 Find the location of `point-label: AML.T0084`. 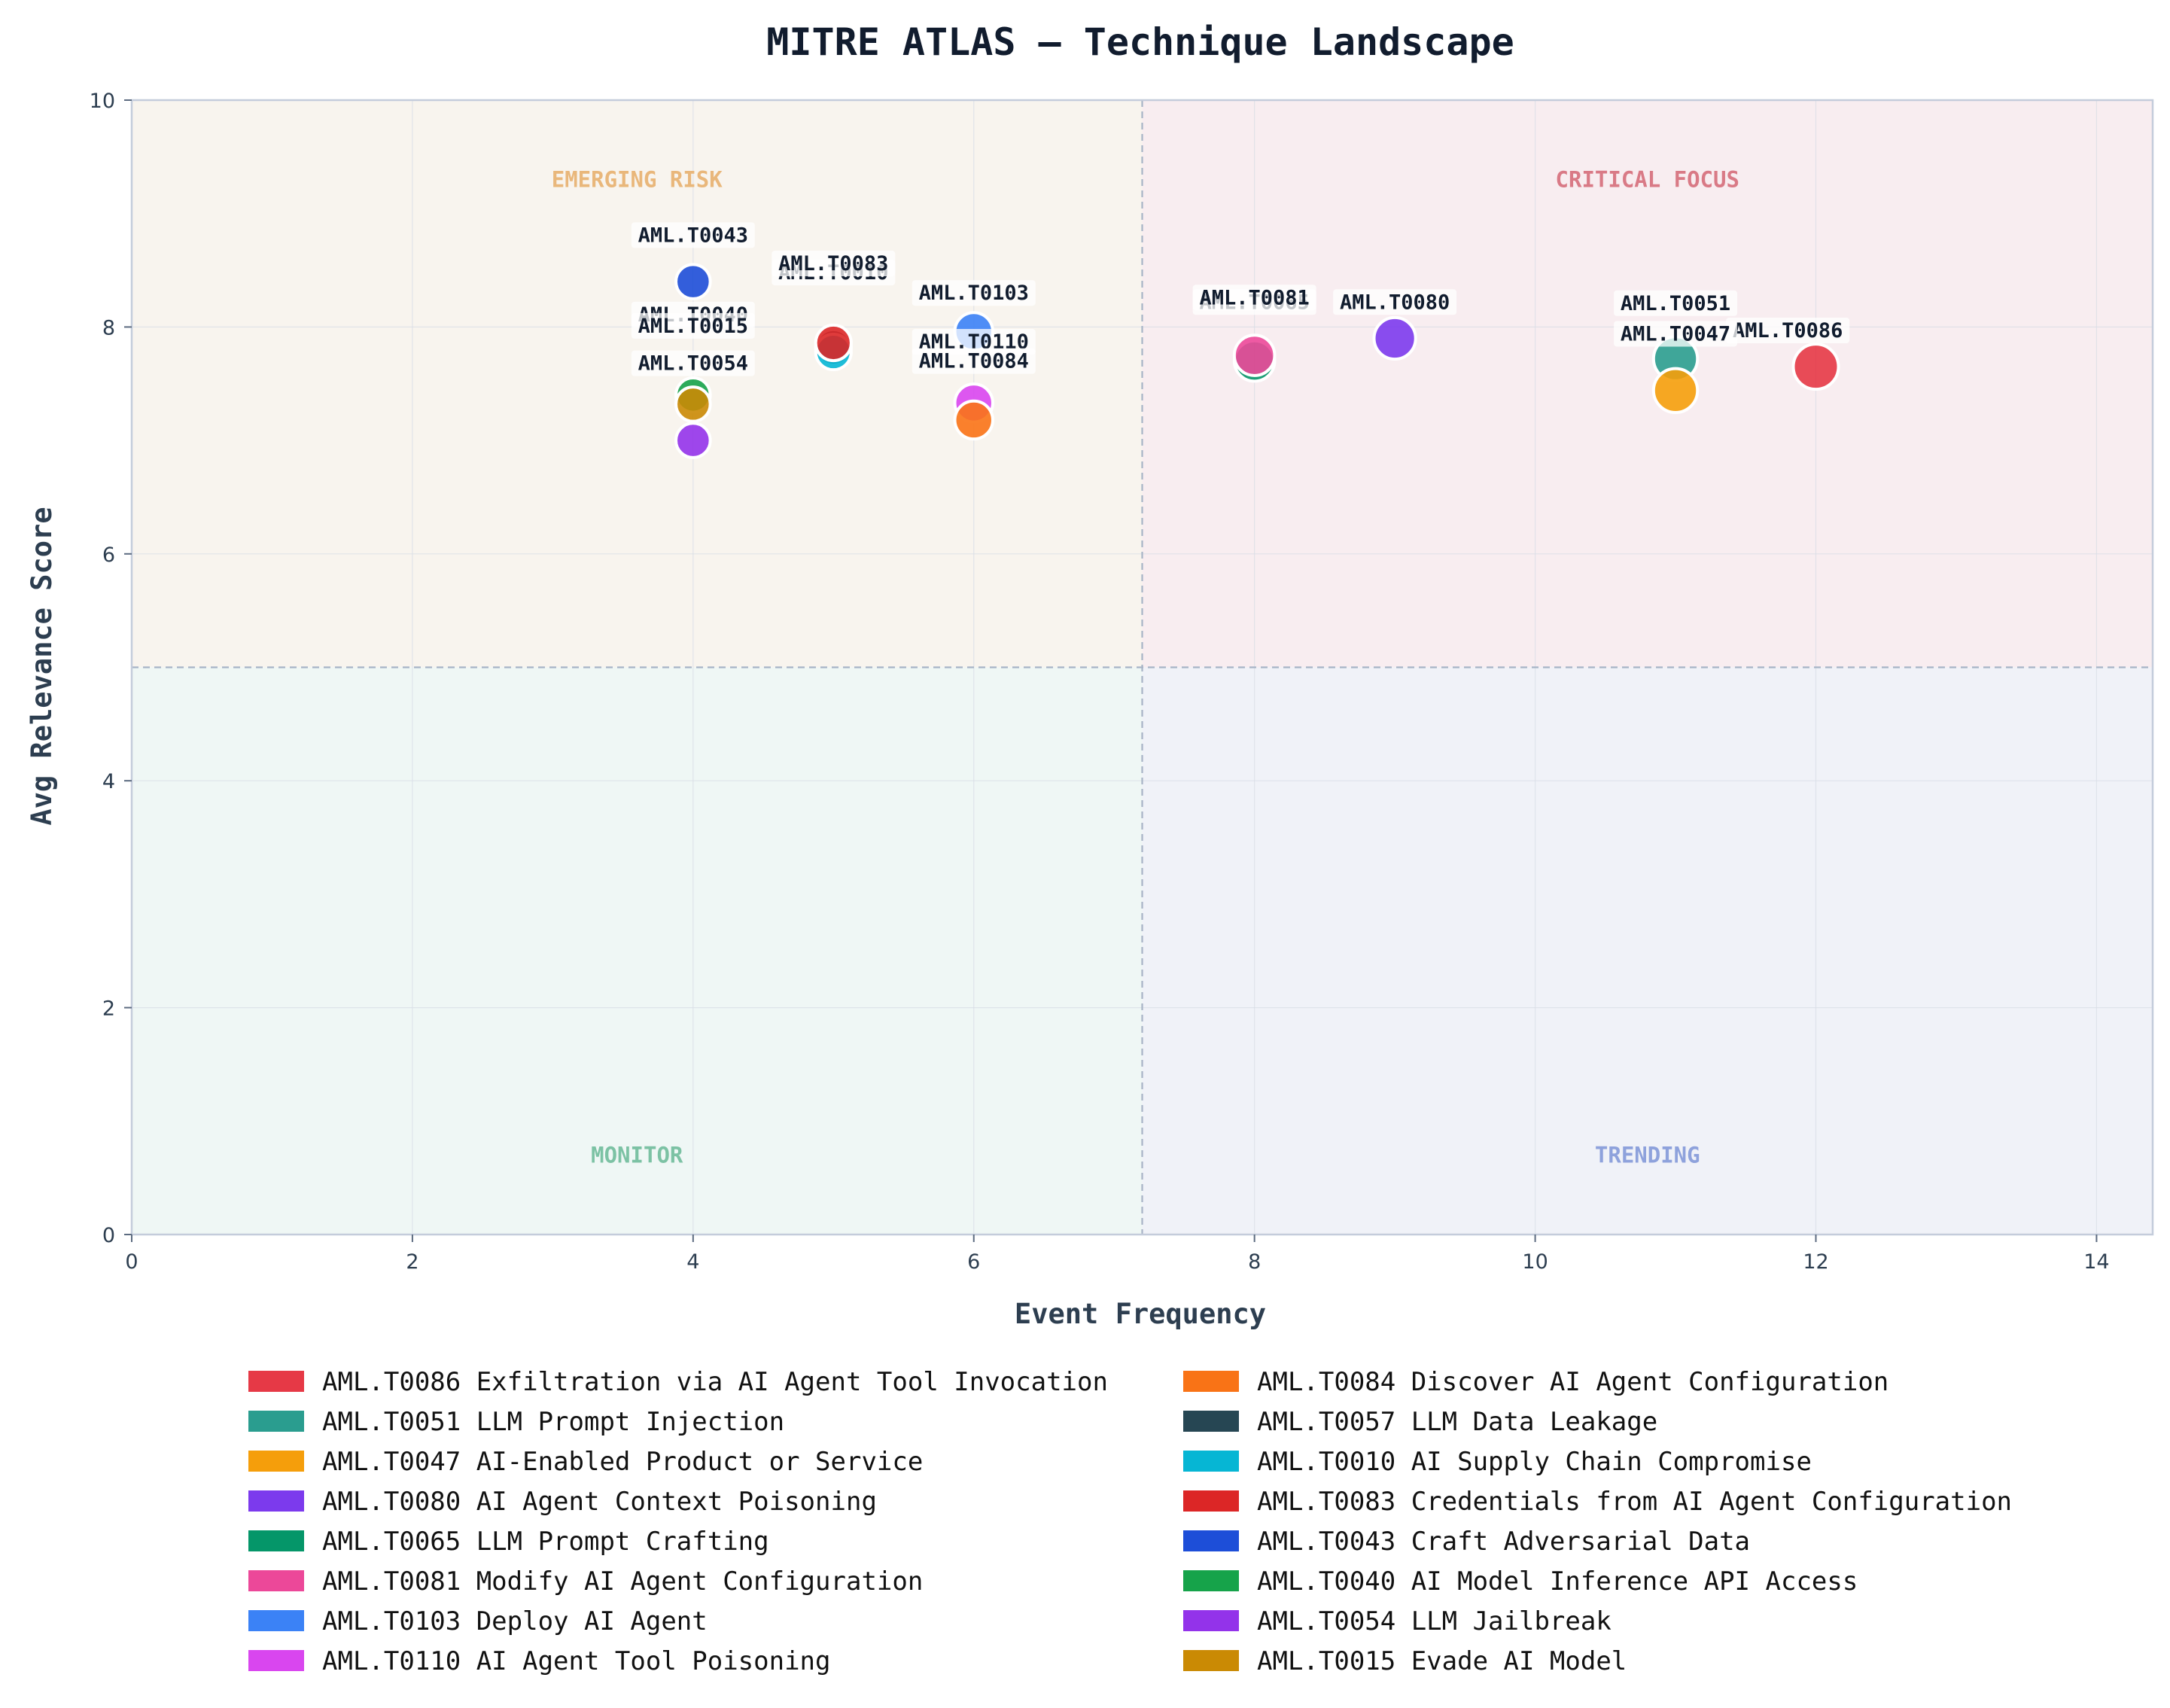

point-label: AML.T0084 is located at coordinates (974, 361).